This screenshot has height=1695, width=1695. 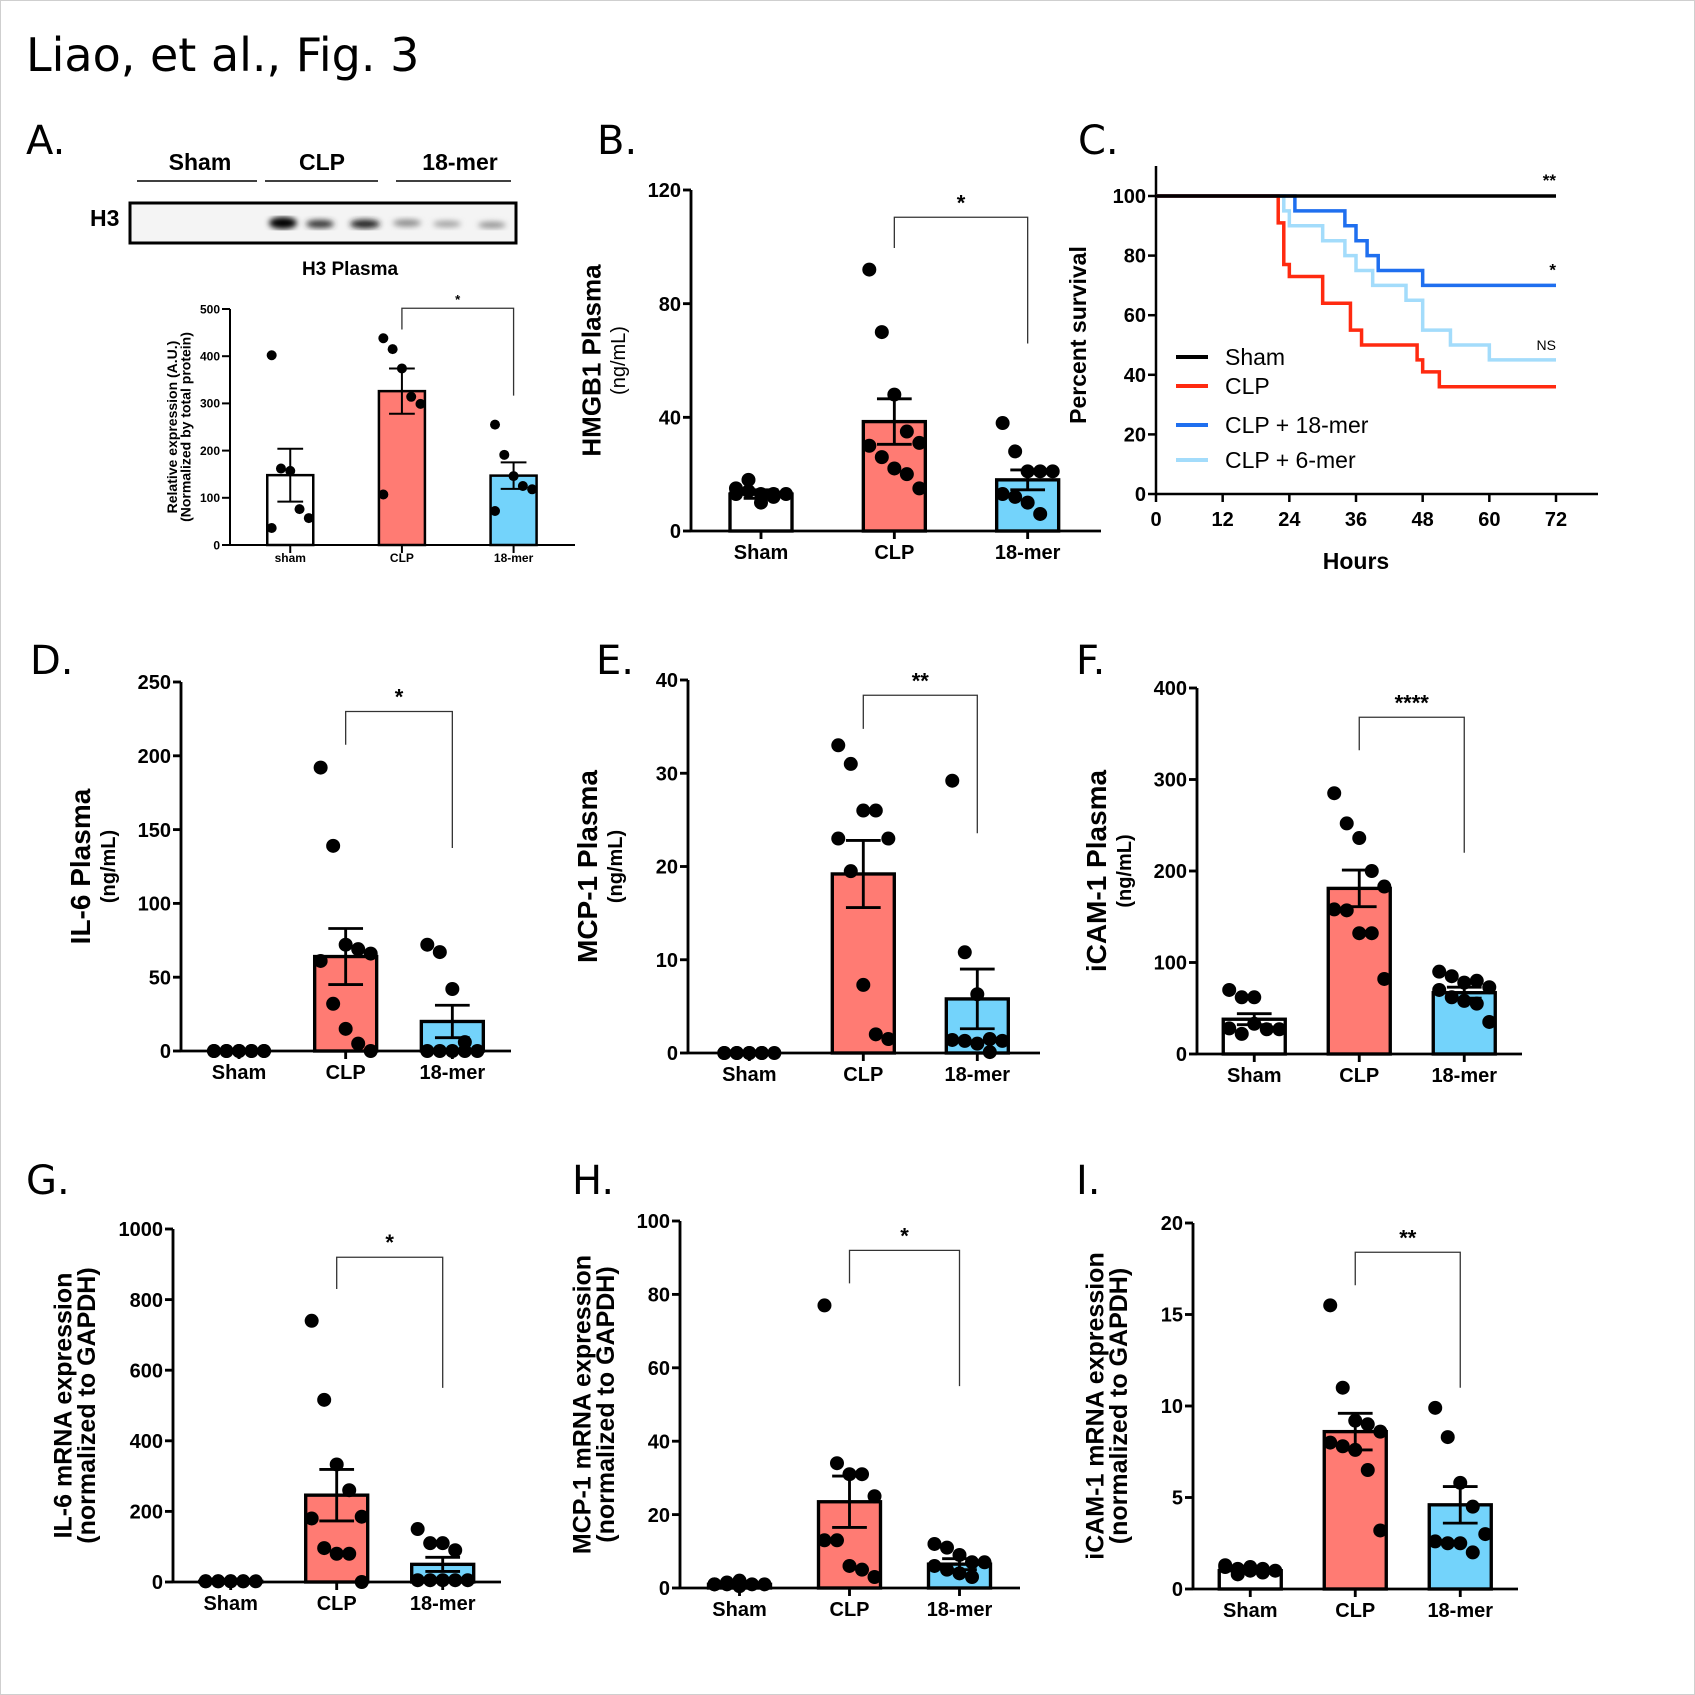 I want to click on y-tick-label: 80, so click(x=659, y=1296).